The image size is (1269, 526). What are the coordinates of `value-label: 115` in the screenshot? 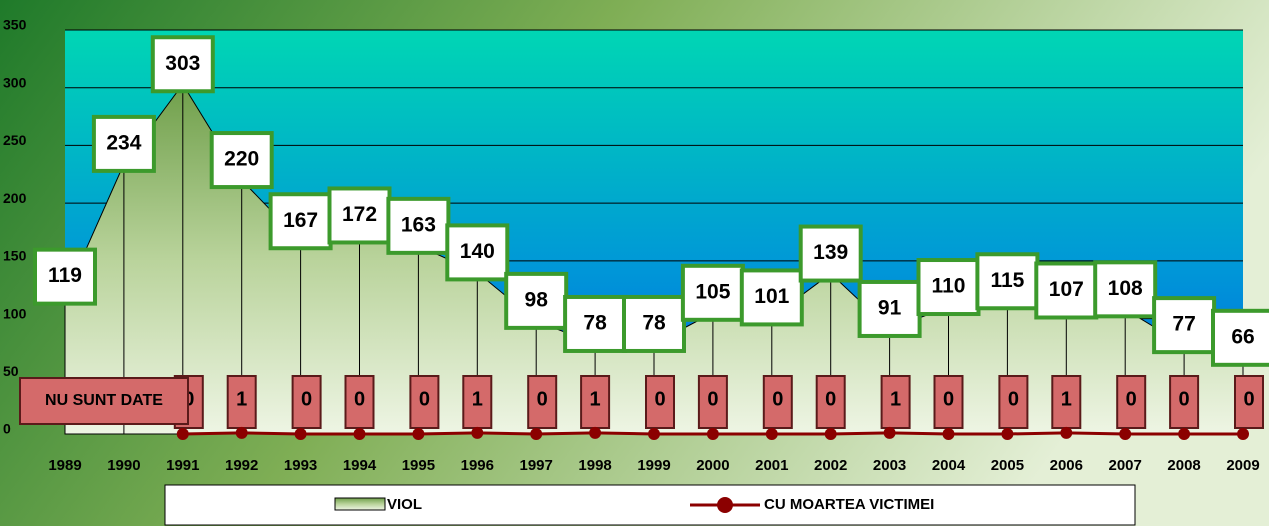 It's located at (1007, 280).